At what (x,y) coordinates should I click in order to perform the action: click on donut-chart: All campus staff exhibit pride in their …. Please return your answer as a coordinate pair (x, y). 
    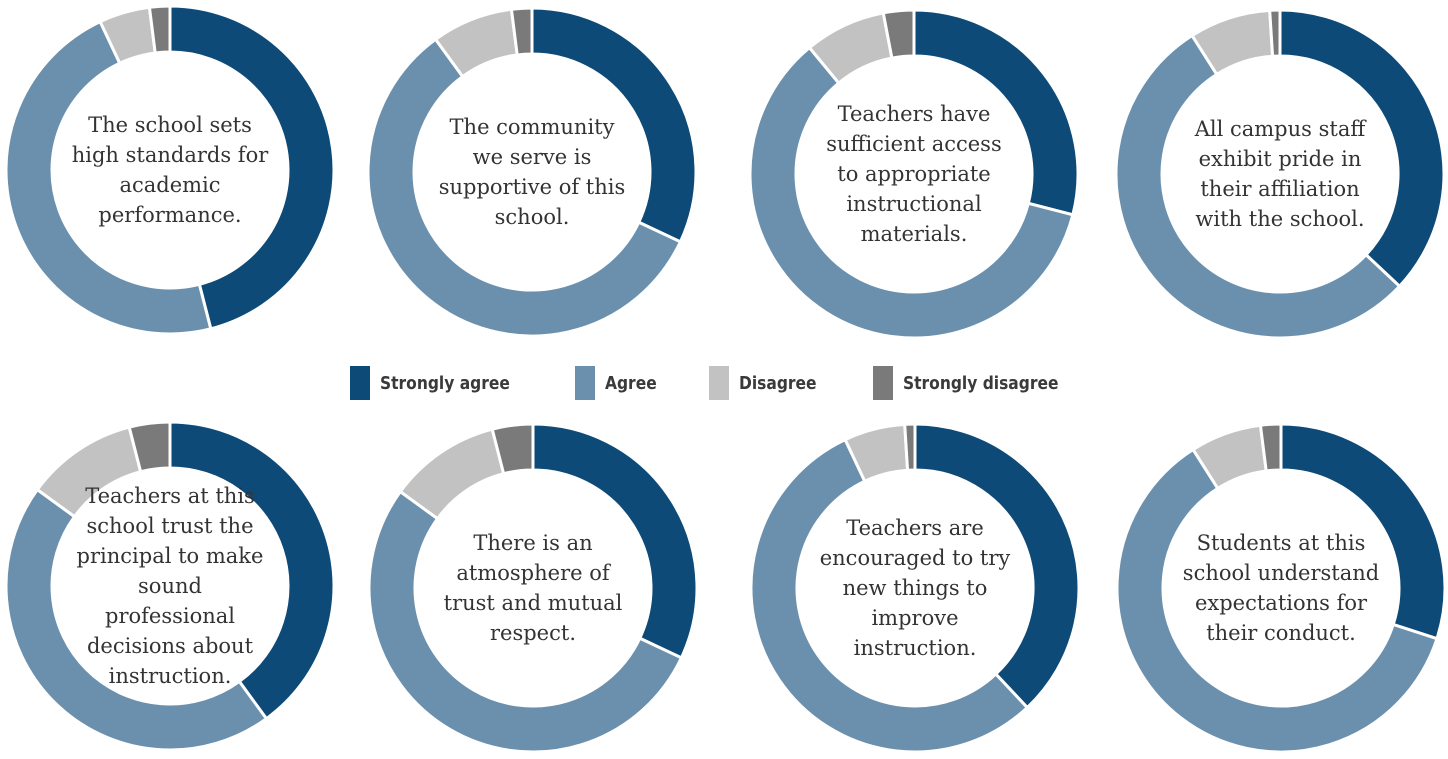
    Looking at the image, I should click on (1280, 174).